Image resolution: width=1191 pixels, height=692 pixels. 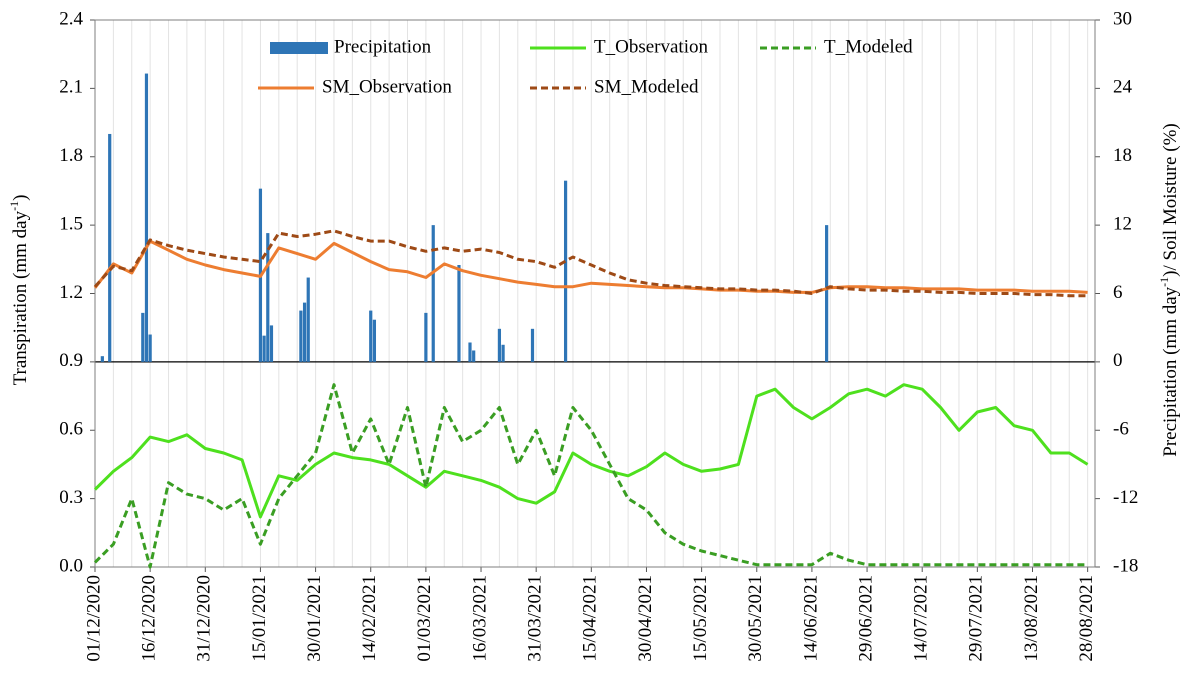 What do you see at coordinates (810, 618) in the screenshot?
I see `x-tick-label: 14/06/2021` at bounding box center [810, 618].